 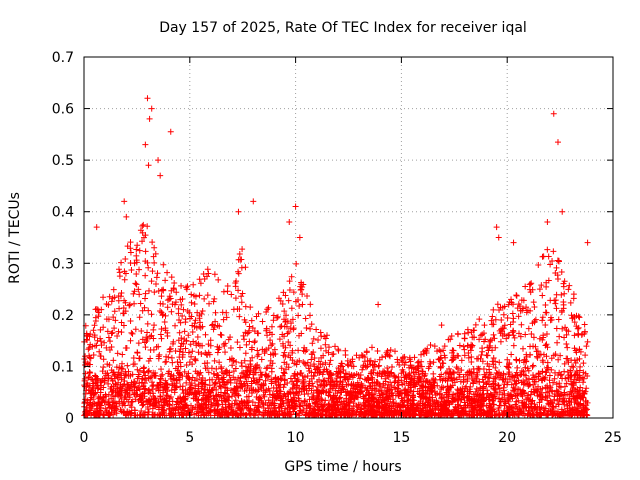 What do you see at coordinates (69, 419) in the screenshot?
I see `y-tick-label: 0` at bounding box center [69, 419].